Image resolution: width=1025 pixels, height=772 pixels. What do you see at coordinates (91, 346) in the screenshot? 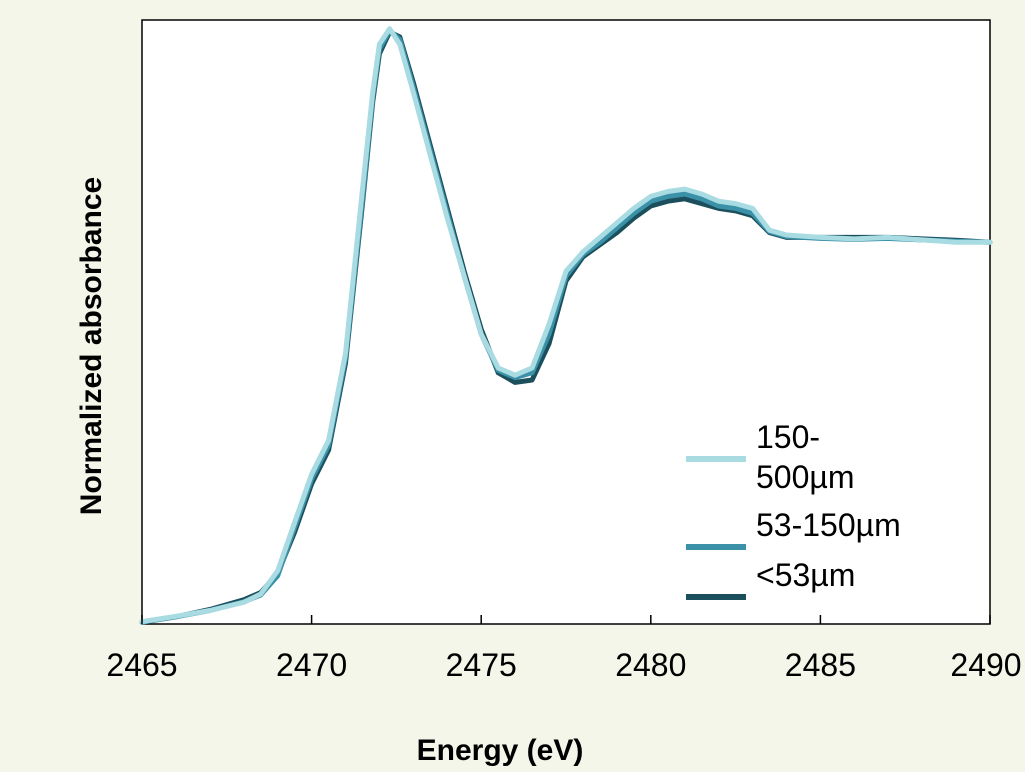
I see `y-axis-title: Normalized absorbance` at bounding box center [91, 346].